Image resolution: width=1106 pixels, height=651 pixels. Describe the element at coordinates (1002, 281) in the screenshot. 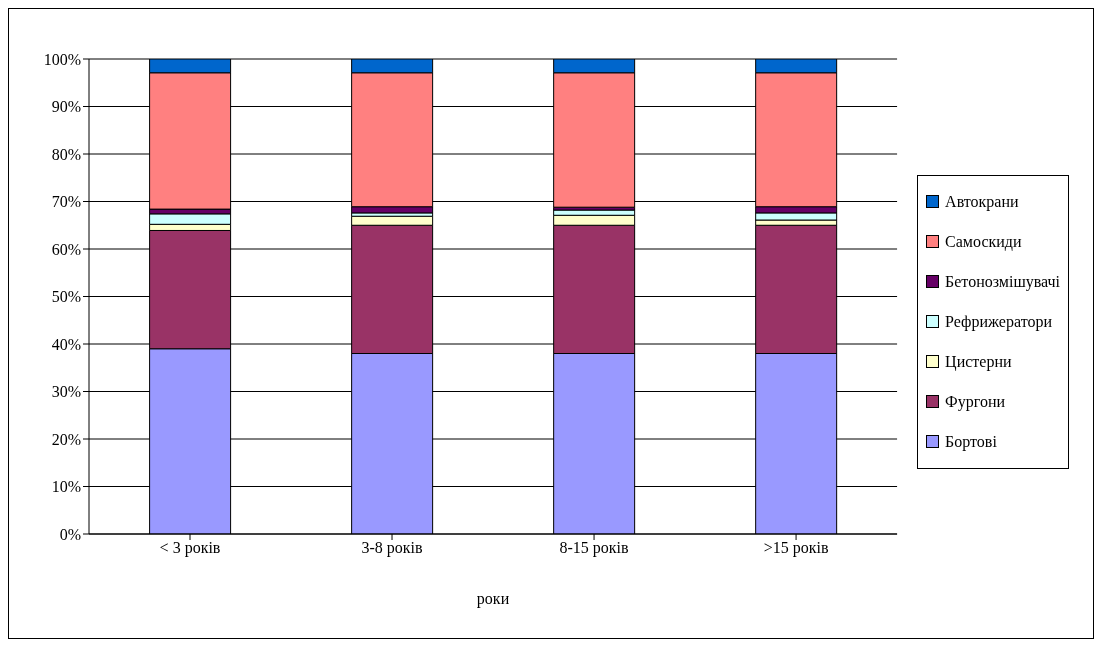

I see `legend-label: Бетонозмішувачі` at that location.